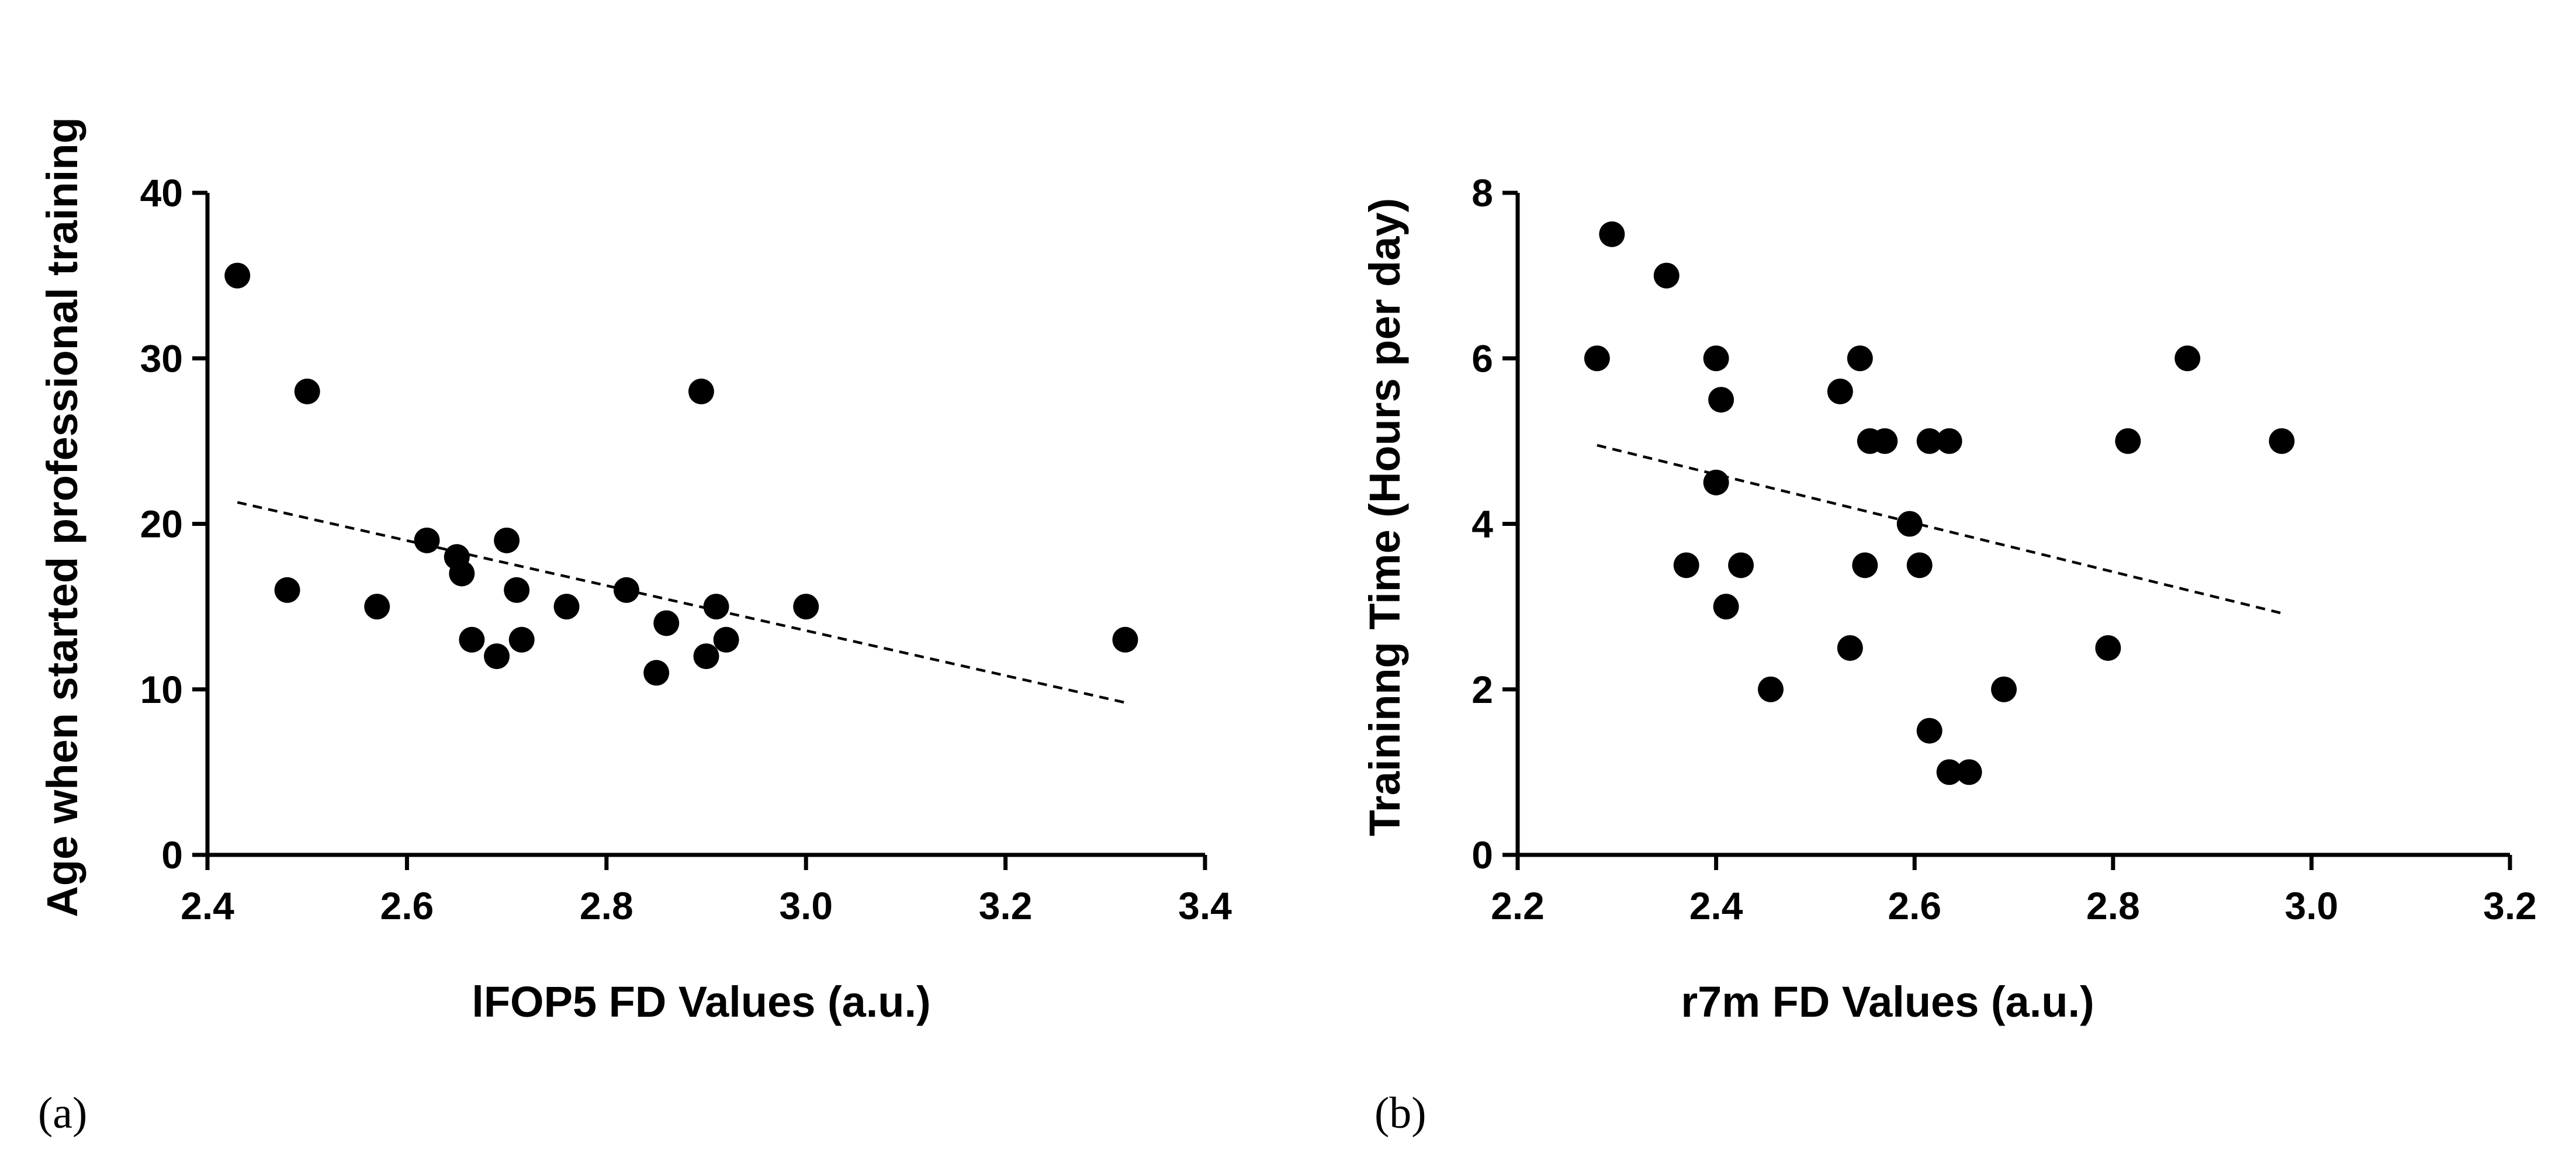 This screenshot has height=1171, width=2576. Describe the element at coordinates (1939, 529) in the screenshot. I see `trendline-b` at that location.